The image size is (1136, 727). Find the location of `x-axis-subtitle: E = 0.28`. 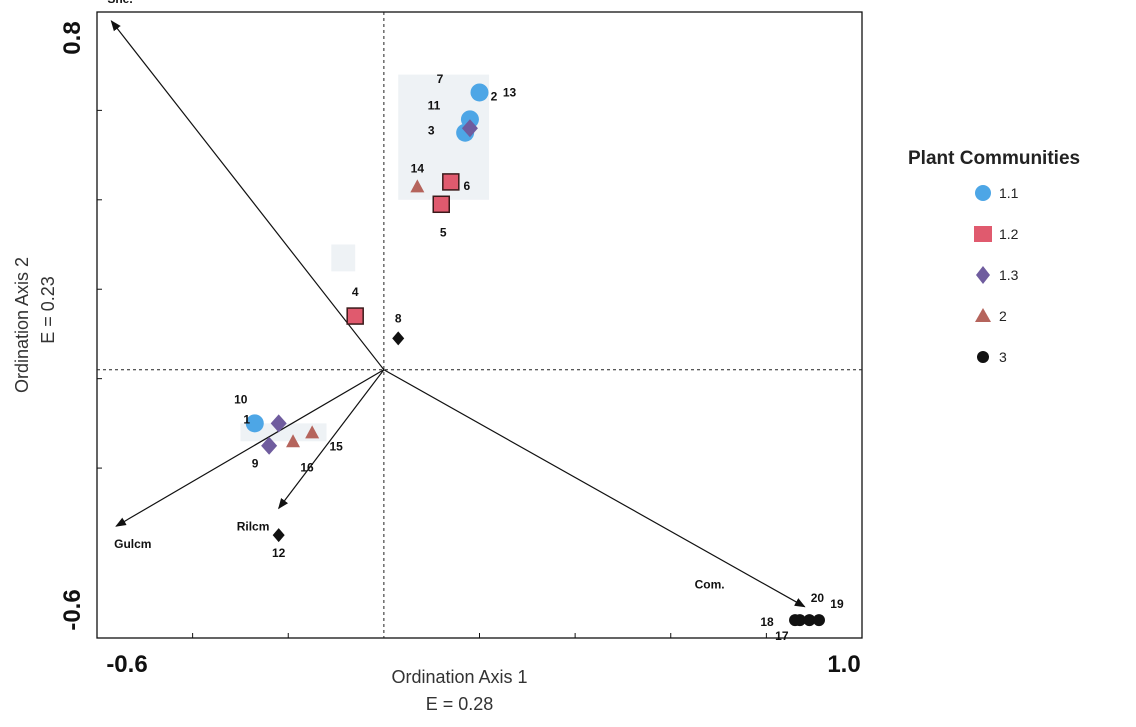

x-axis-subtitle: E = 0.28 is located at coordinates (460, 704).